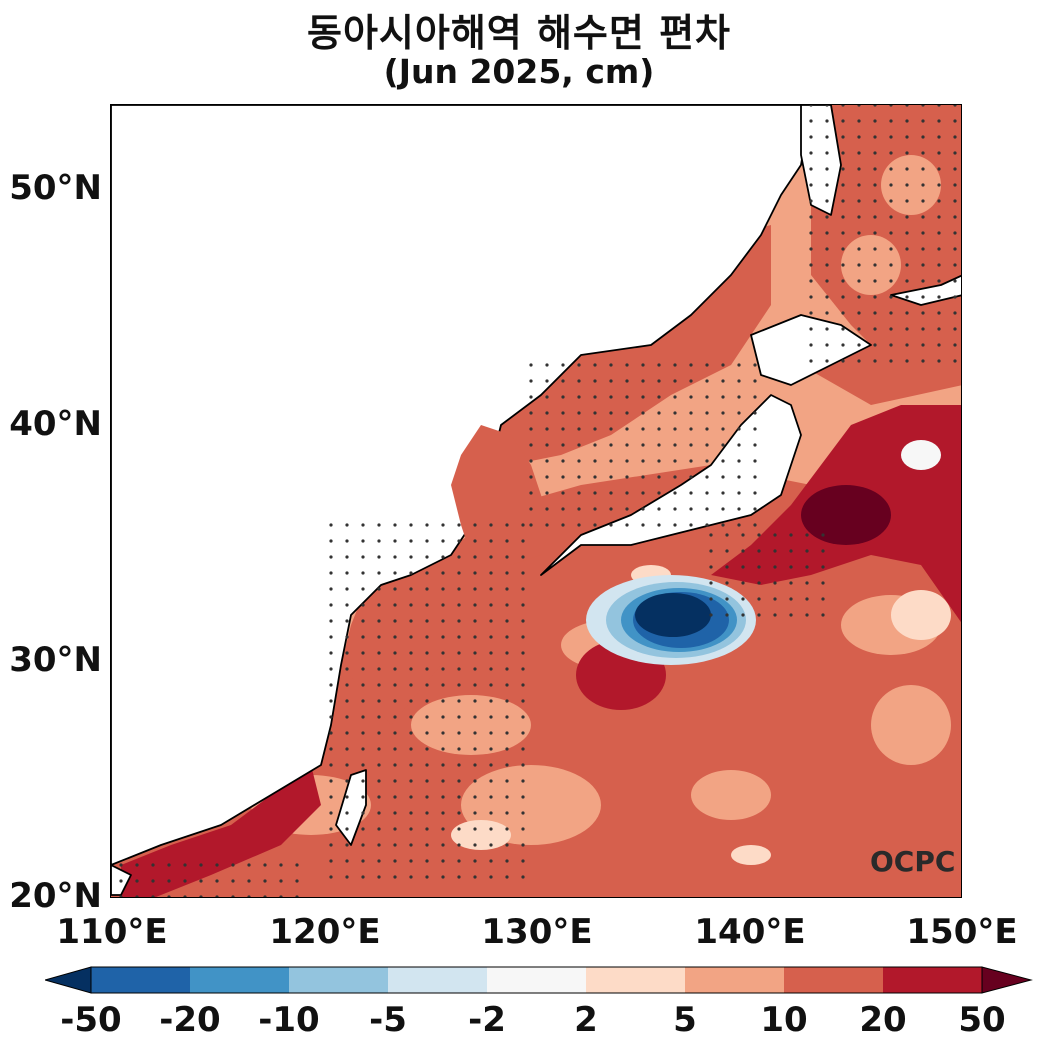 This screenshot has height=1053, width=1038. What do you see at coordinates (91, 1020) in the screenshot?
I see `colorbar-tick-label: -50` at bounding box center [91, 1020].